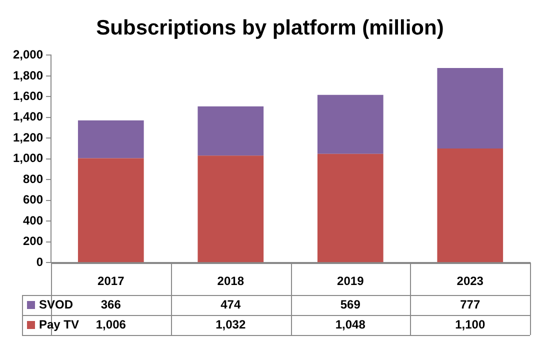 The image size is (548, 341). Describe the element at coordinates (350, 281) in the screenshot. I see `x-tick-label: 2019` at that location.